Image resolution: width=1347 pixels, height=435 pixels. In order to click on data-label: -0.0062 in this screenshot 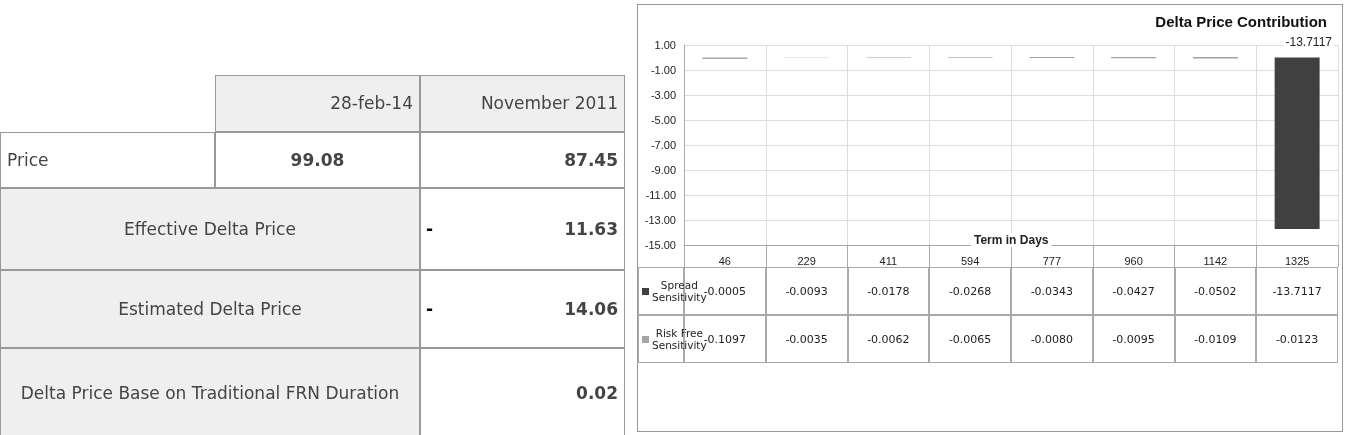, I will do `click(888, 339)`.